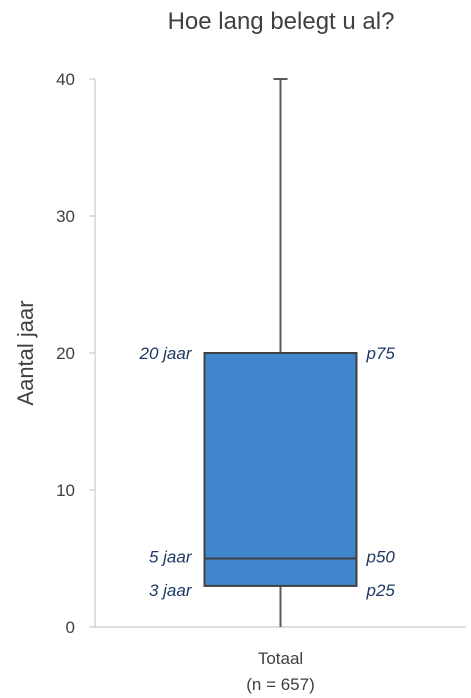 This screenshot has height=698, width=471. Describe the element at coordinates (280, 684) in the screenshot. I see `category-sublabel: (n = 657)` at that location.